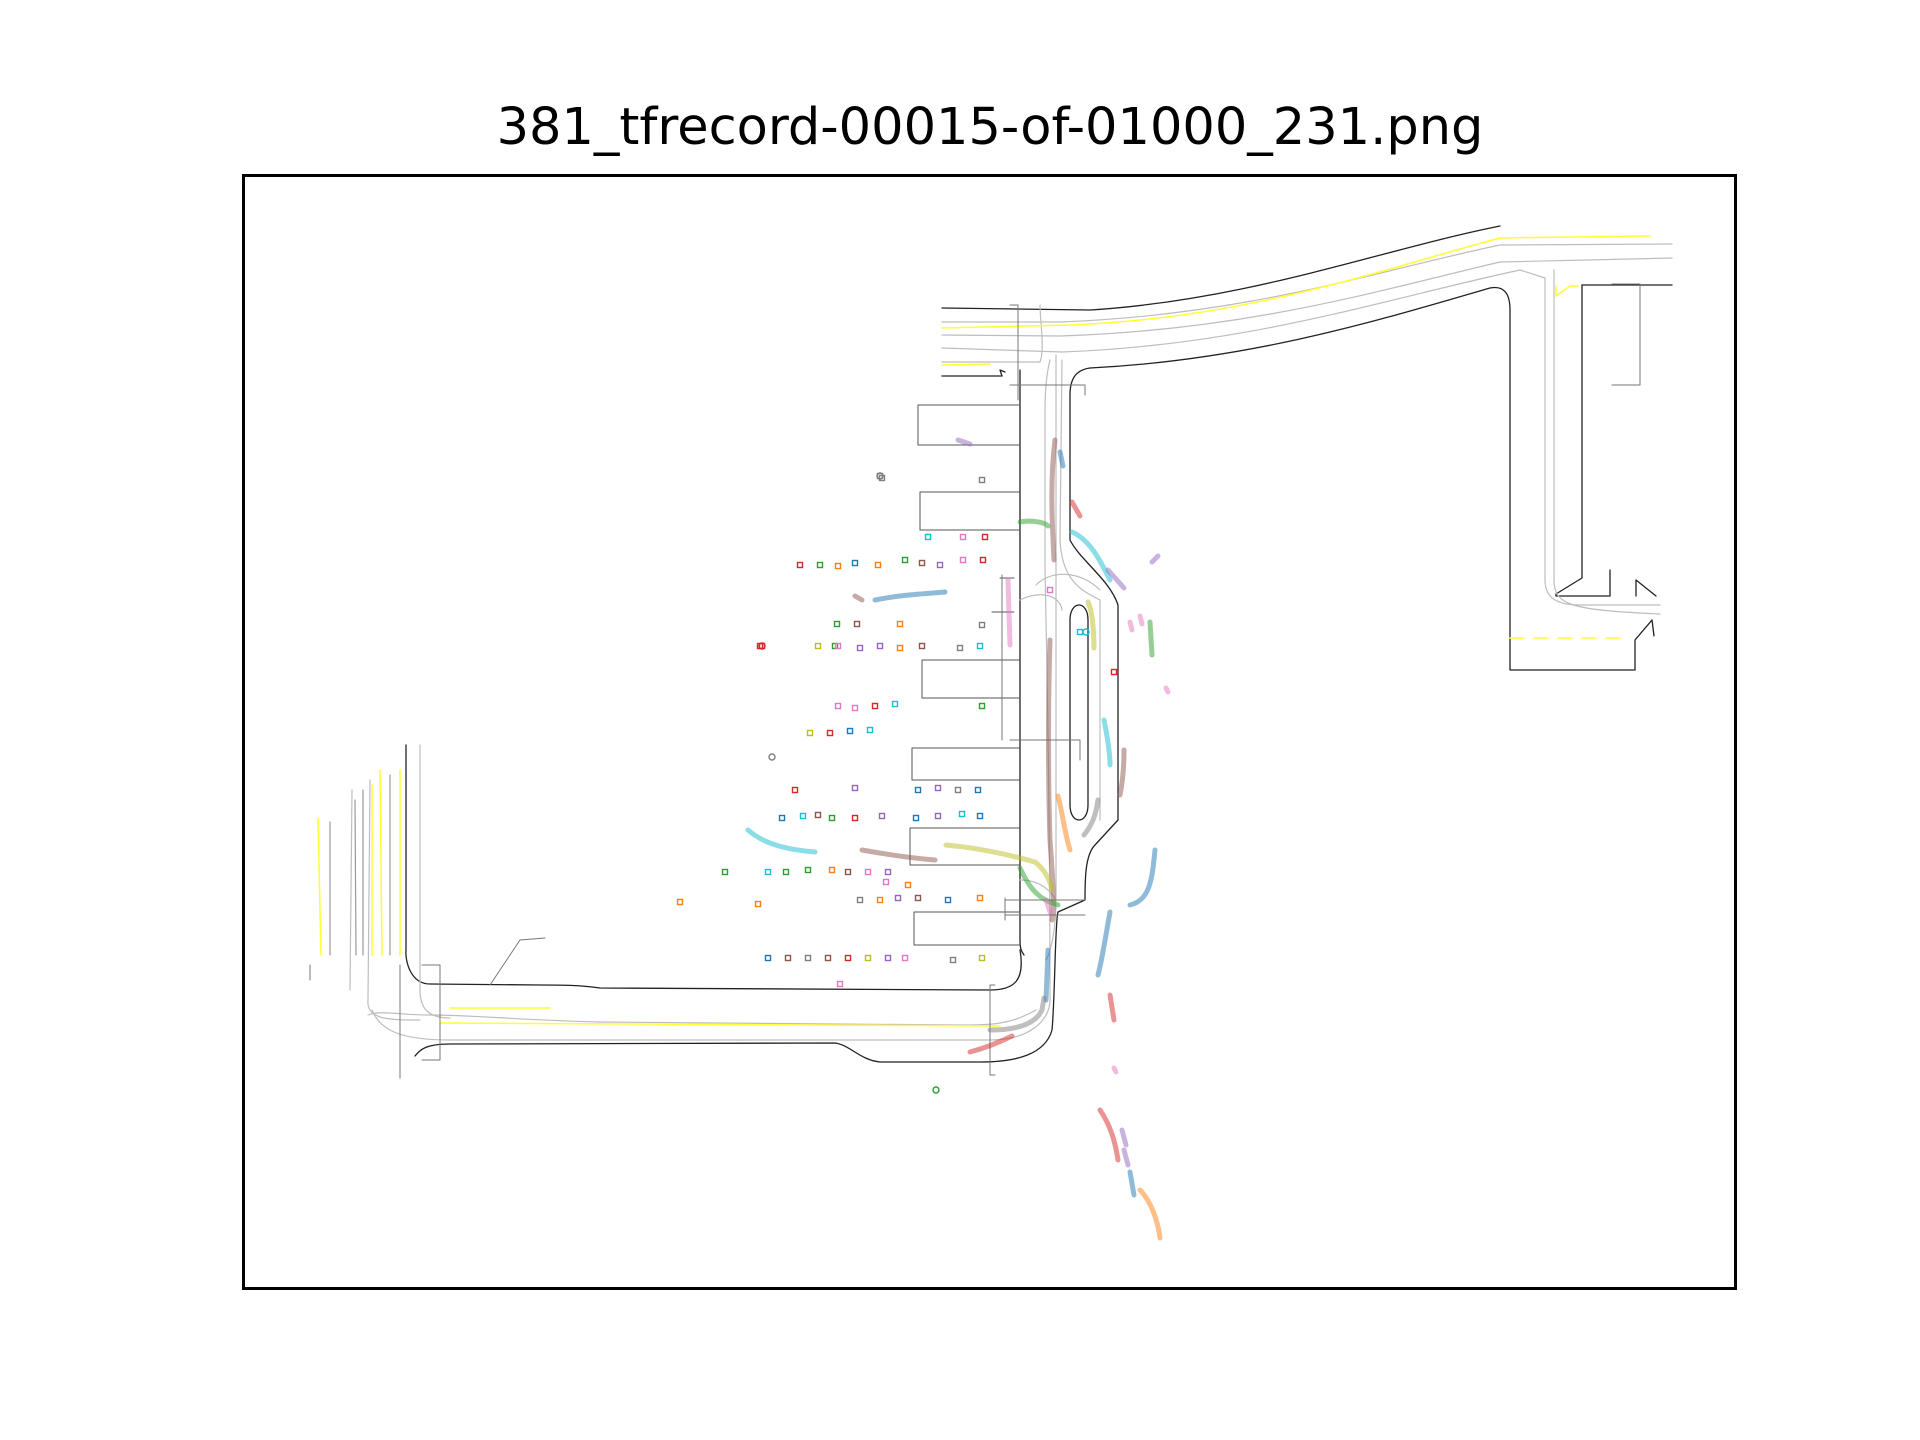 This screenshot has height=1440, width=1920. What do you see at coordinates (990, 127) in the screenshot?
I see `plot-title: 381_tfrecord-00015-of-01000_231.png` at bounding box center [990, 127].